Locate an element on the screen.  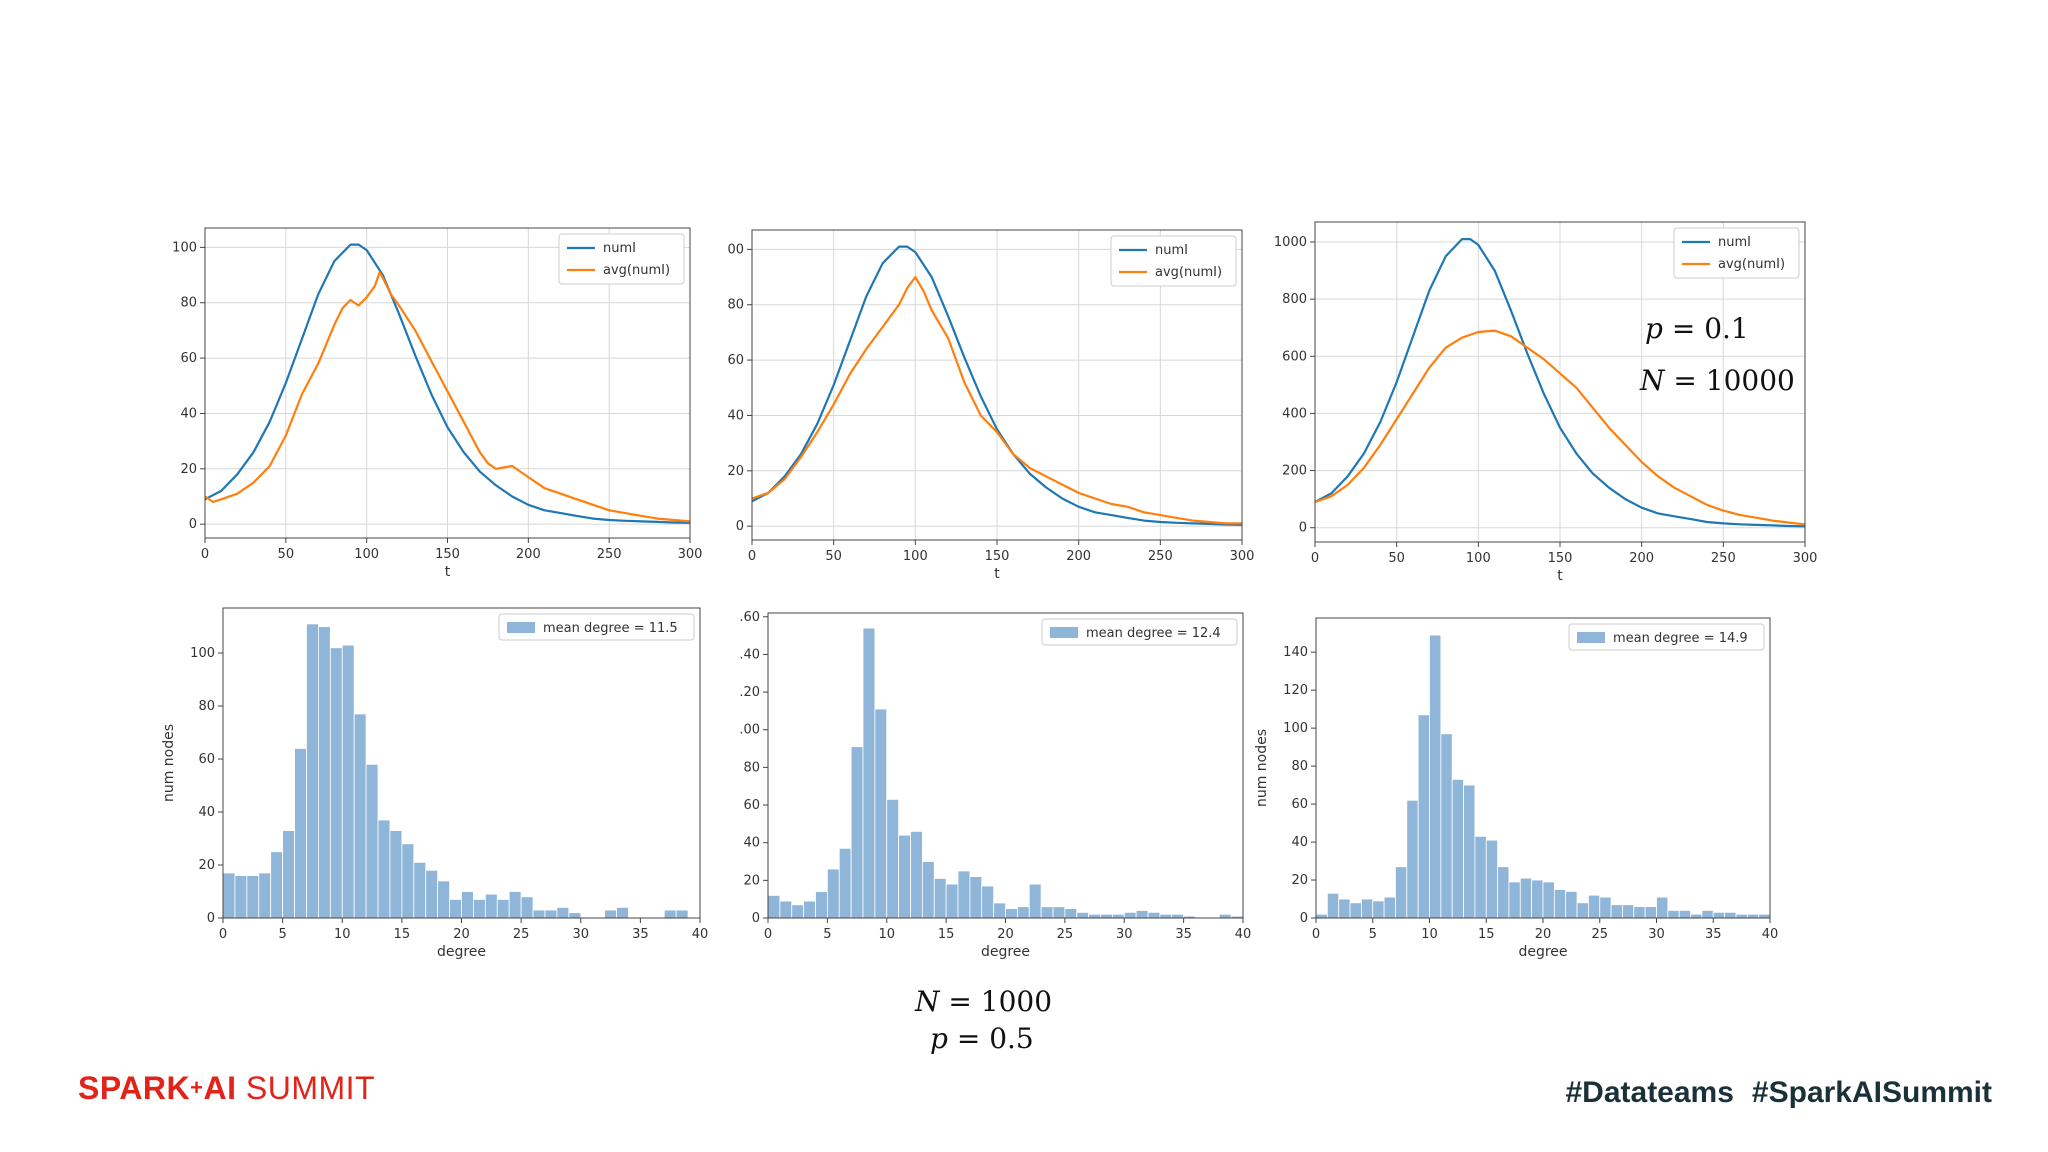
hashtag-dataanteams: #Datateams is located at coordinates (1649, 1092).